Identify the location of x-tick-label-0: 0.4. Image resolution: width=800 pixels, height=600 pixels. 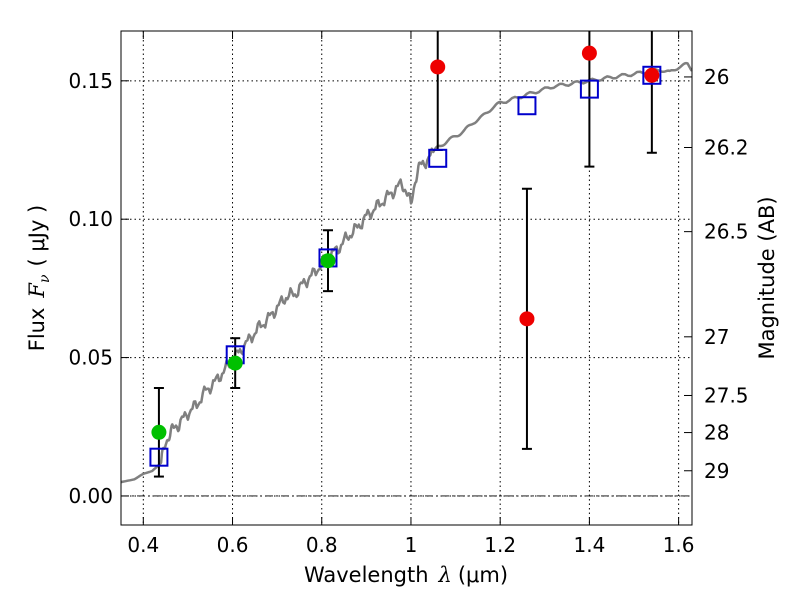
(143, 545).